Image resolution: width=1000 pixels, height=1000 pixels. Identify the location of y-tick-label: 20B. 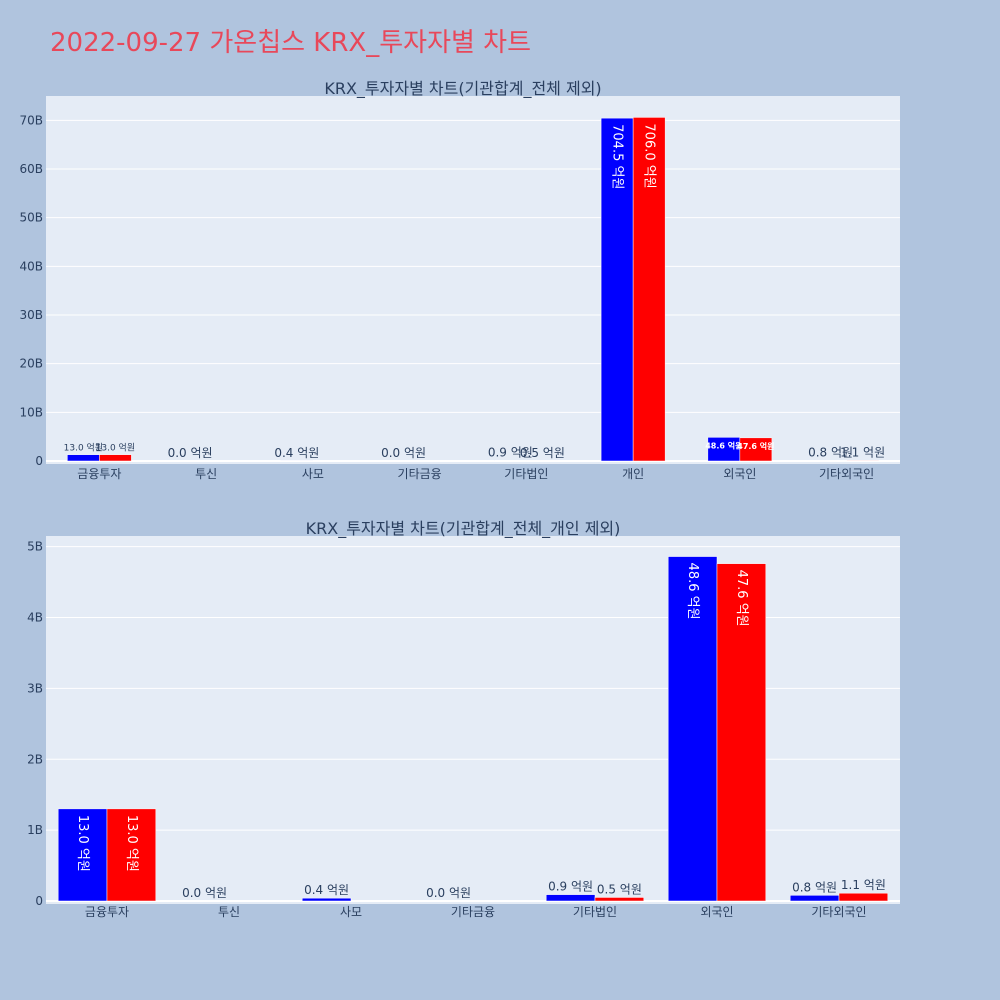
(31, 364).